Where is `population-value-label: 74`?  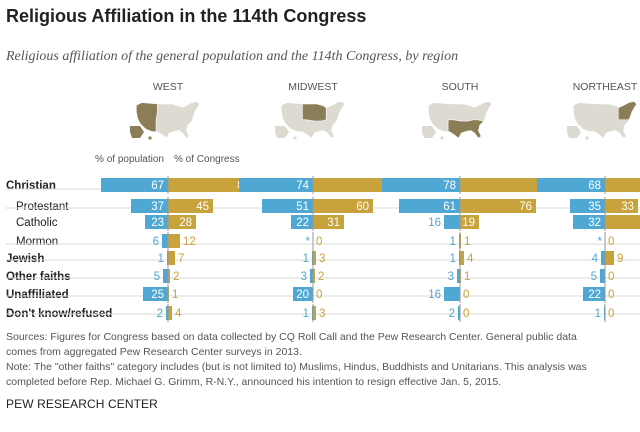
population-value-label: 74 is located at coordinates (302, 186).